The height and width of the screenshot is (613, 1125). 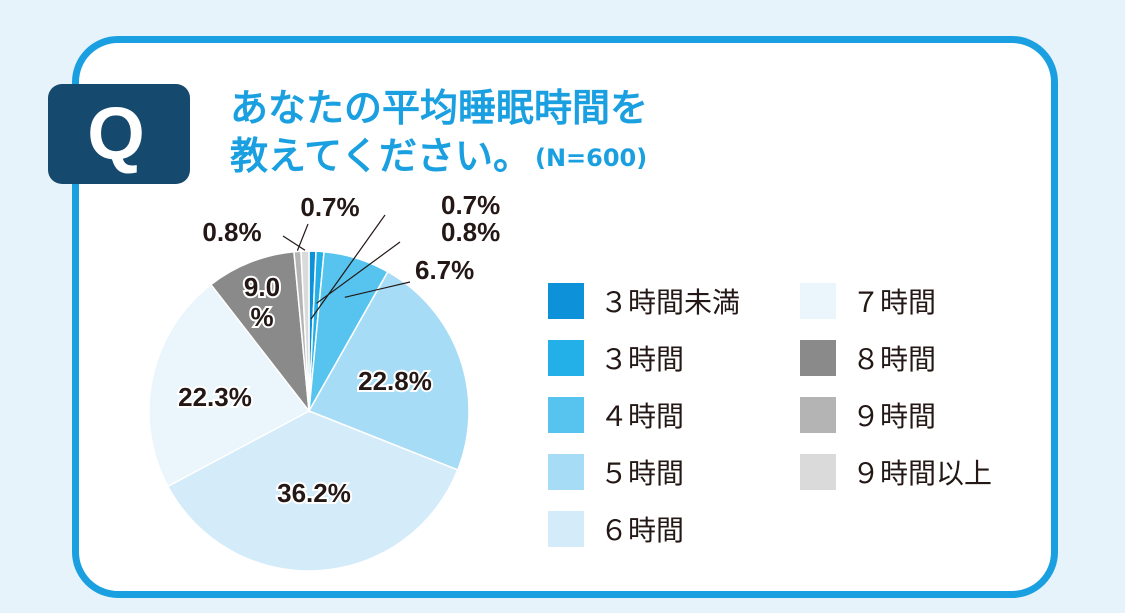 What do you see at coordinates (380, 156) in the screenshot?
I see `question-title-line2: 教えてください。` at bounding box center [380, 156].